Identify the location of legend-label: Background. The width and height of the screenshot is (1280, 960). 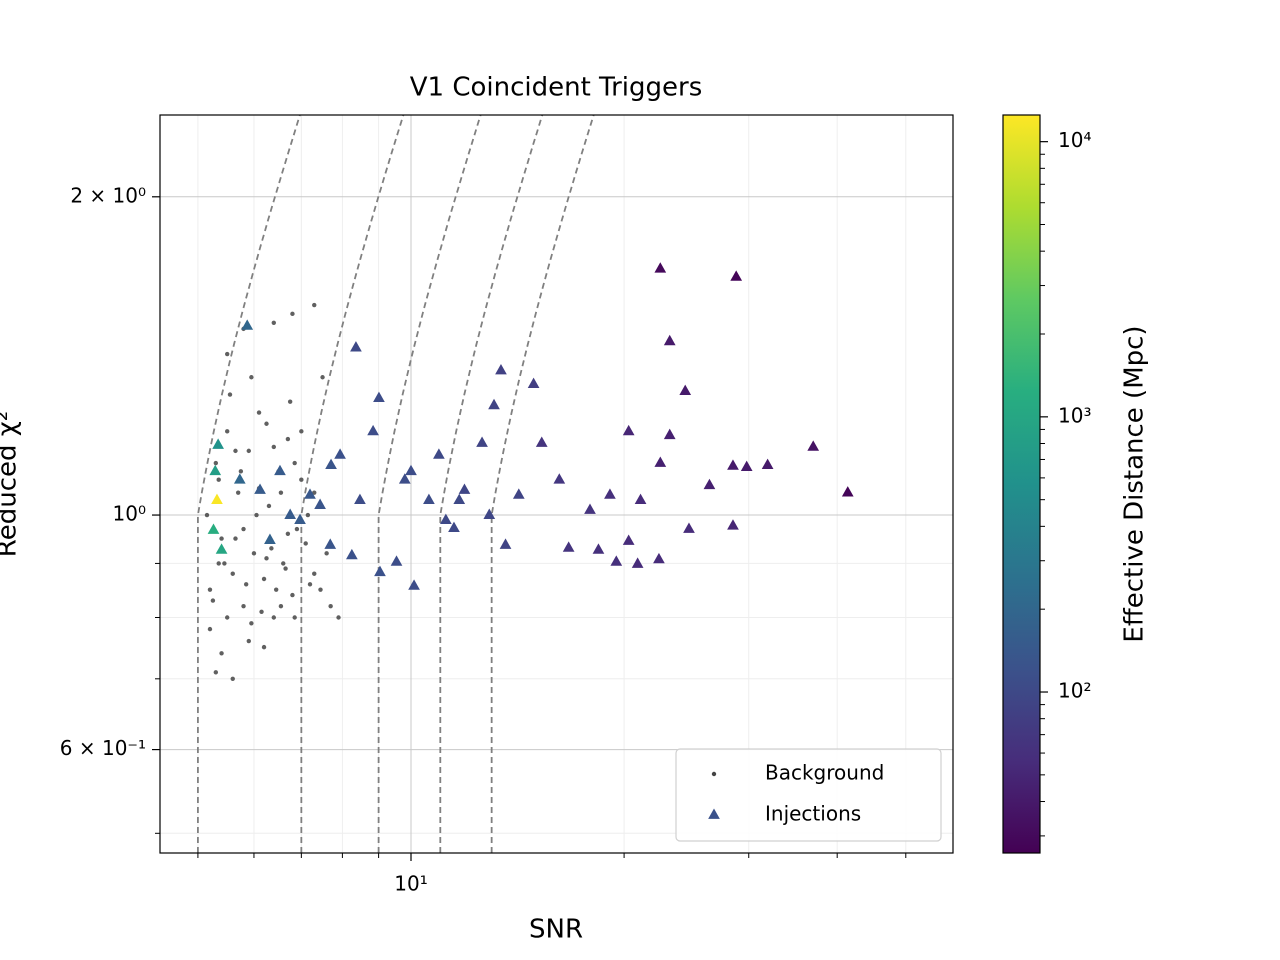
(824, 773).